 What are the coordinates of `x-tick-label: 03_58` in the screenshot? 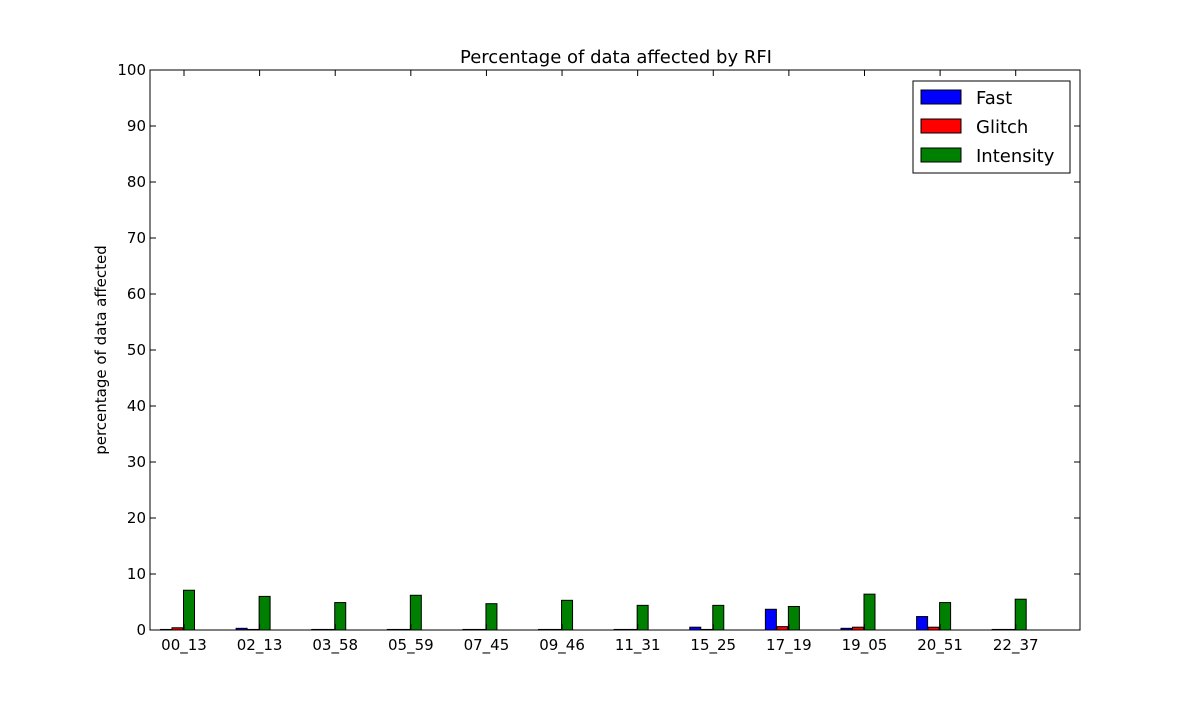 It's located at (335, 645).